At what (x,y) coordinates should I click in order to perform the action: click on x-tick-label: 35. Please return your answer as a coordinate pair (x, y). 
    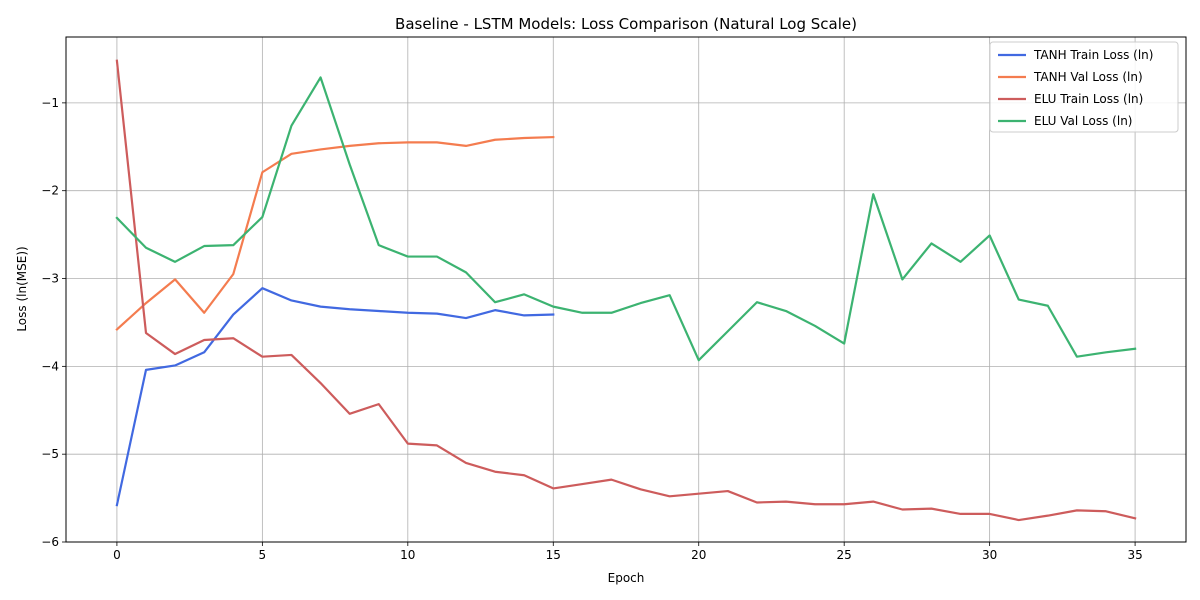
    Looking at the image, I should click on (1134, 555).